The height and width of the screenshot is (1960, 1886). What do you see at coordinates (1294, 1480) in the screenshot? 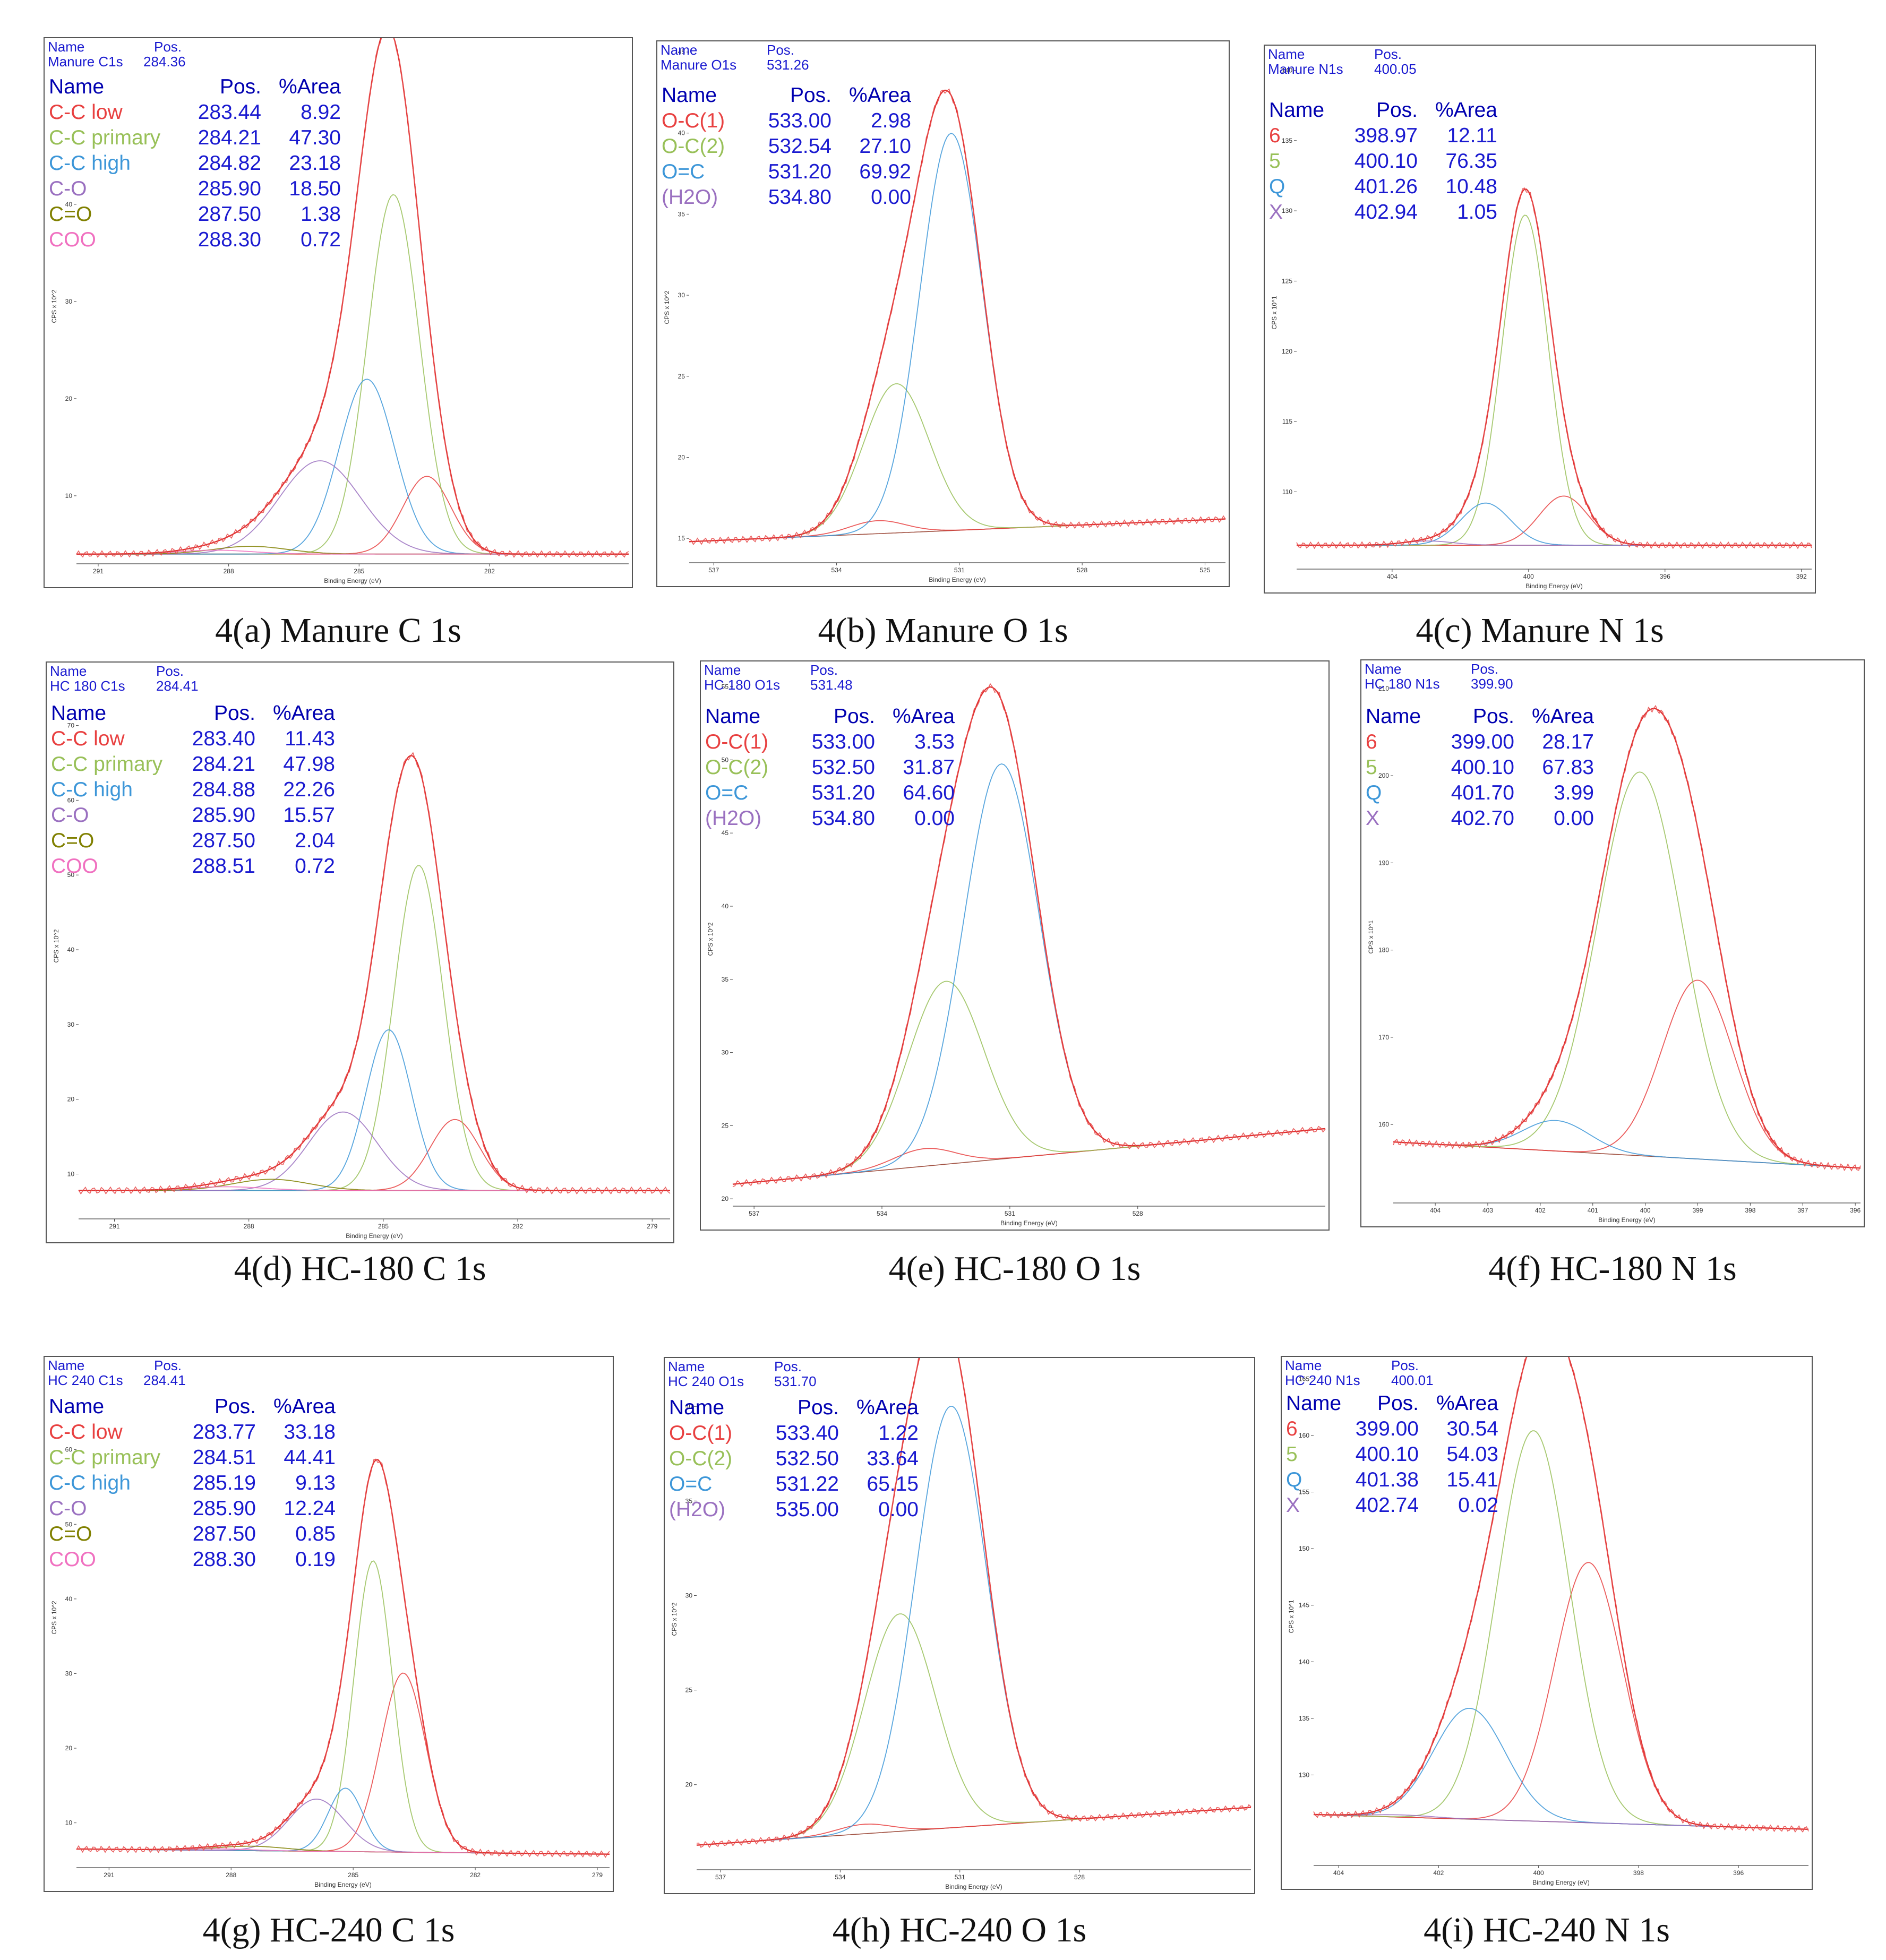
I see `component-name: Q` at bounding box center [1294, 1480].